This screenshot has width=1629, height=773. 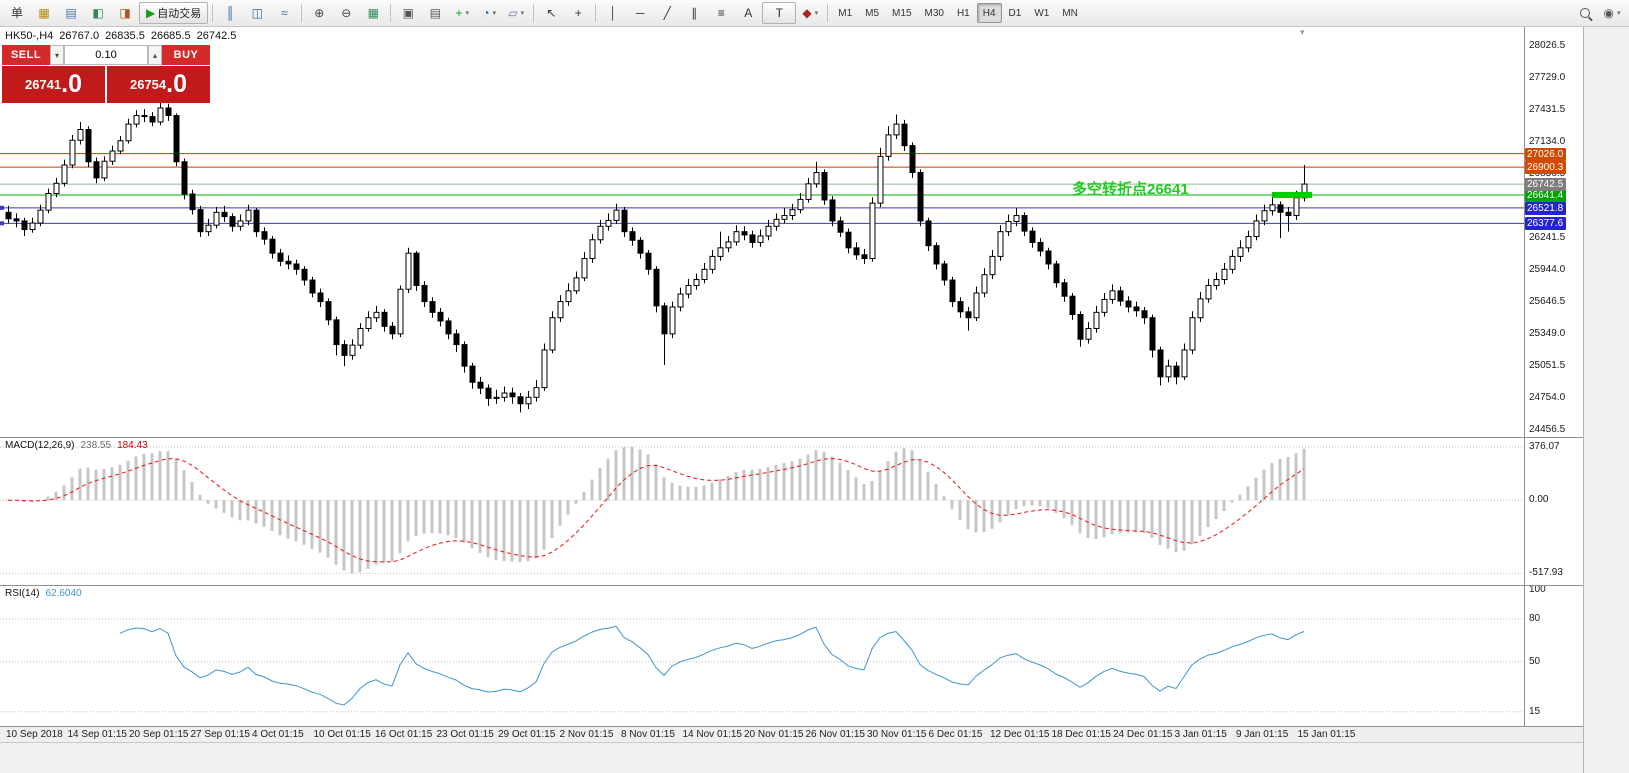 What do you see at coordinates (79, 36) in the screenshot?
I see `ohlc-open: 26767.0` at bounding box center [79, 36].